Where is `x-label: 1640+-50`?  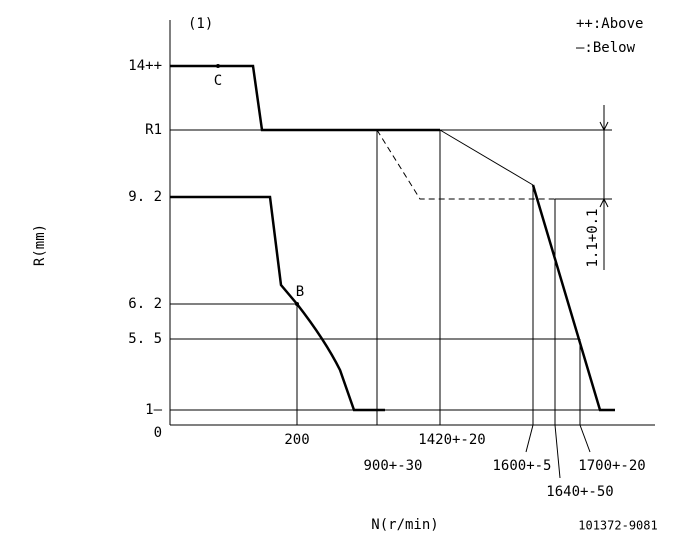
x-label: 1640+-50 is located at coordinates (579, 492).